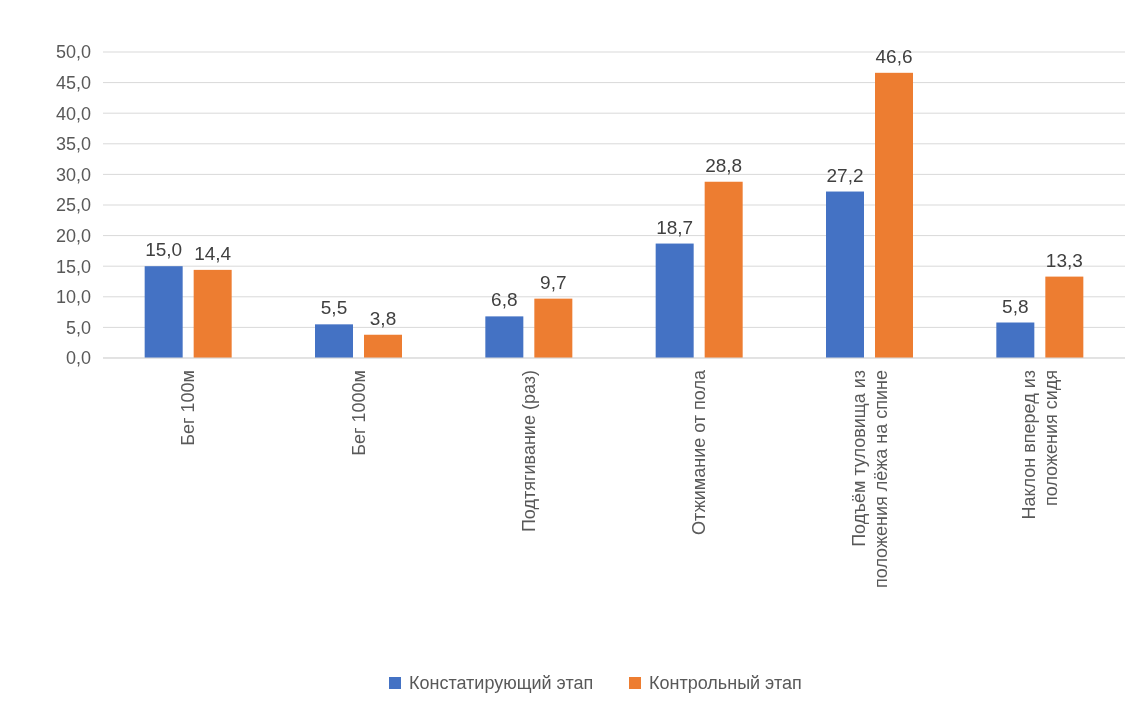  Describe the element at coordinates (73, 144) in the screenshot. I see `y-tick-label: 35,0` at that location.